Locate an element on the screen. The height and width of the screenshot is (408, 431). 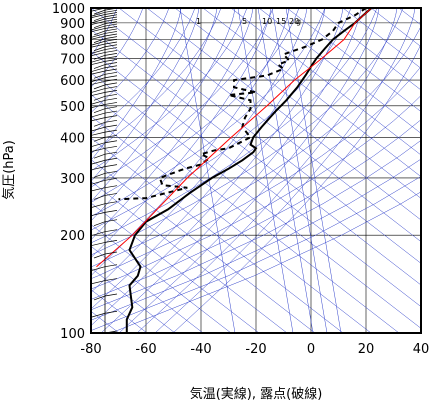
x-tick-label: -20 is located at coordinates (255, 349).